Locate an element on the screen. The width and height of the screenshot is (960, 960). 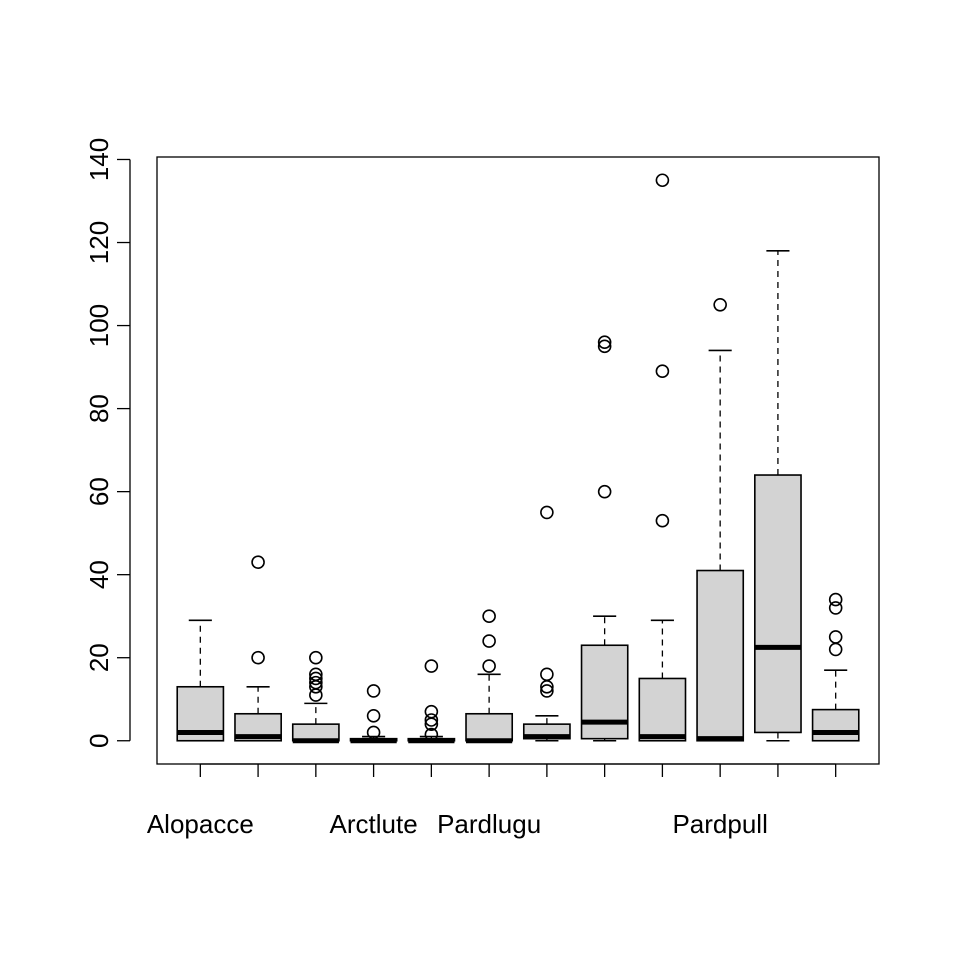
x-axis: Alopacce Arctlute Pardlugu Pardpull is located at coordinates (492, 801).